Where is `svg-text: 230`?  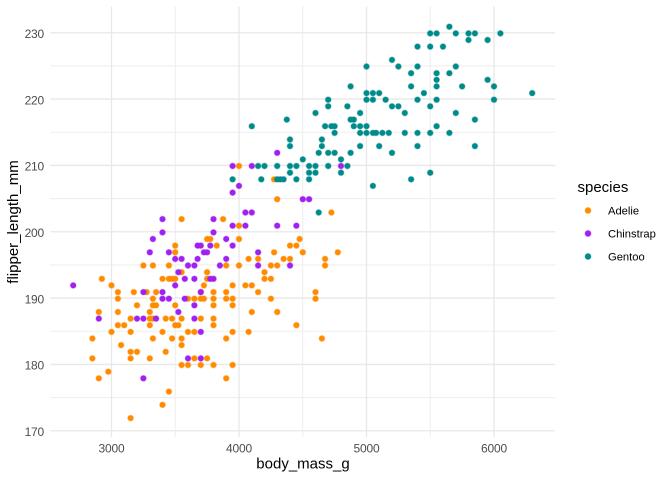
svg-text: 230 is located at coordinates (35, 34).